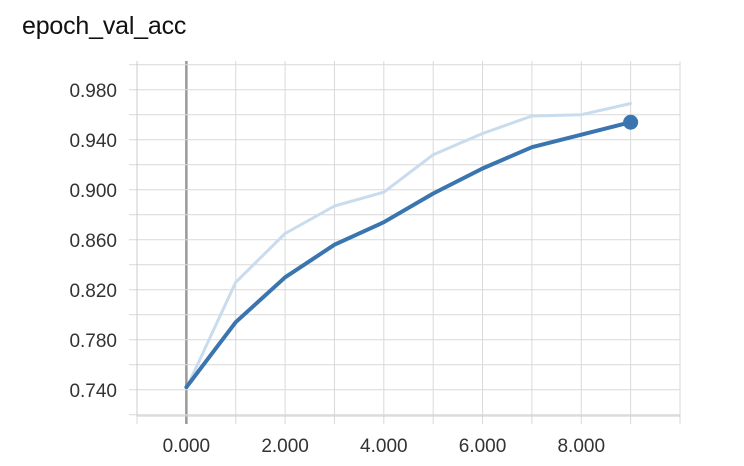 The image size is (744, 466). I want to click on y-tick-label: 0.900, so click(93, 191).